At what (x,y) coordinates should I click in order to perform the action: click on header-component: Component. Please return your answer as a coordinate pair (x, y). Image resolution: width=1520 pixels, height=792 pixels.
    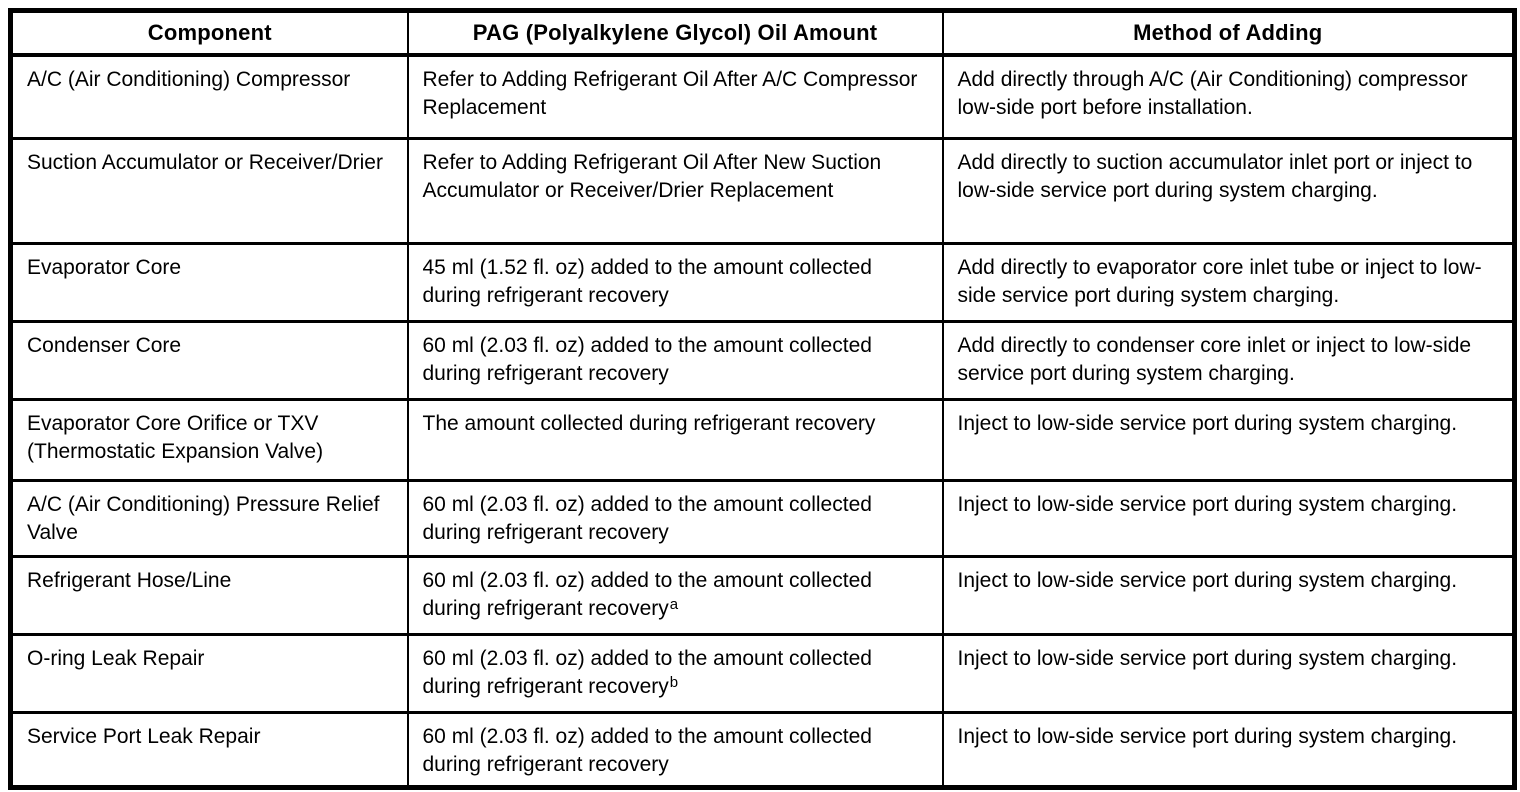
    Looking at the image, I should click on (209, 33).